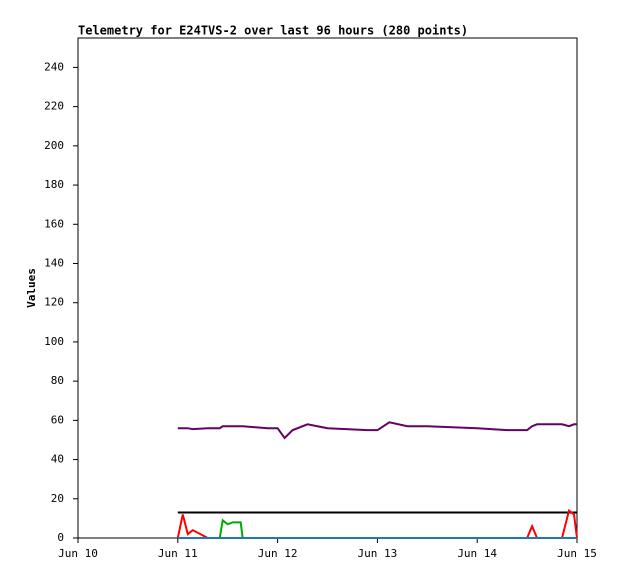 The image size is (618, 579). What do you see at coordinates (57, 459) in the screenshot?
I see `y-tick-label: 40` at bounding box center [57, 459].